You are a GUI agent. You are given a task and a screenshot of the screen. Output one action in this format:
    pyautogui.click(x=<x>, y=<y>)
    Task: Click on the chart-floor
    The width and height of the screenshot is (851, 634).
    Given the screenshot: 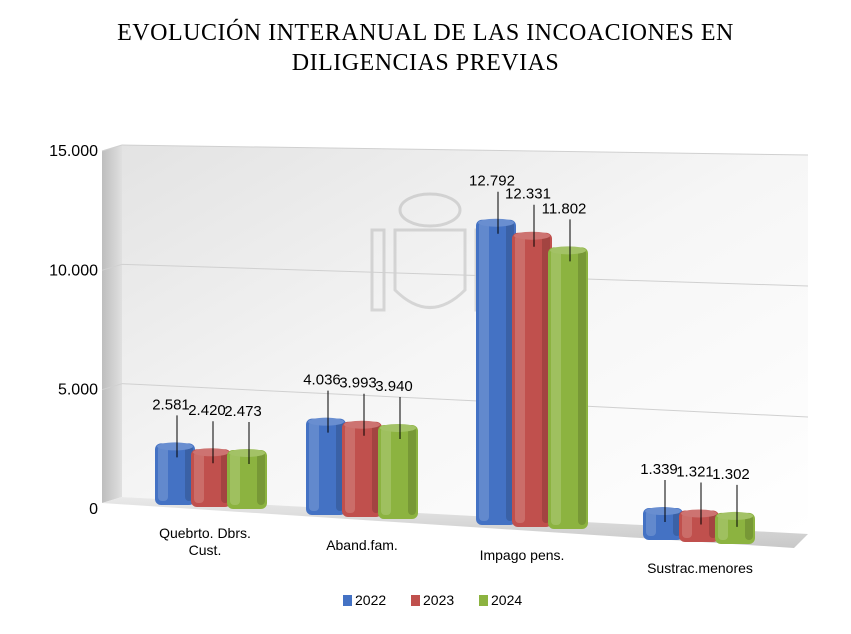 What is the action you would take?
    pyautogui.click(x=455, y=522)
    